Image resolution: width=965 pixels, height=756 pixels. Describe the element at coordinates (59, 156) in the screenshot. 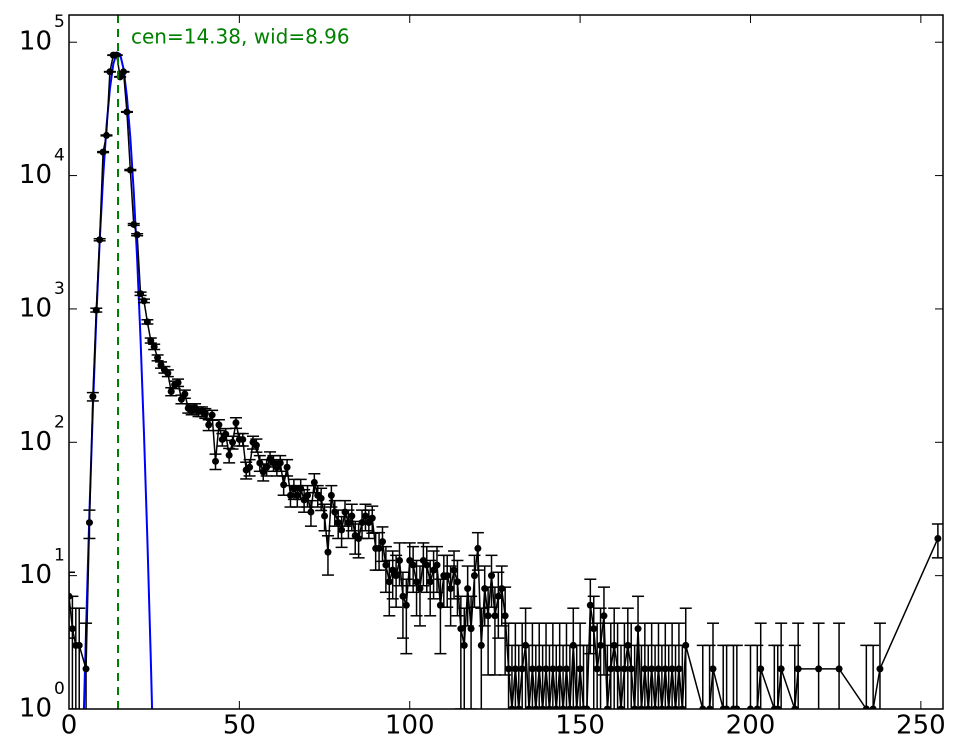

I see `y-tick-exponent: 4` at that location.